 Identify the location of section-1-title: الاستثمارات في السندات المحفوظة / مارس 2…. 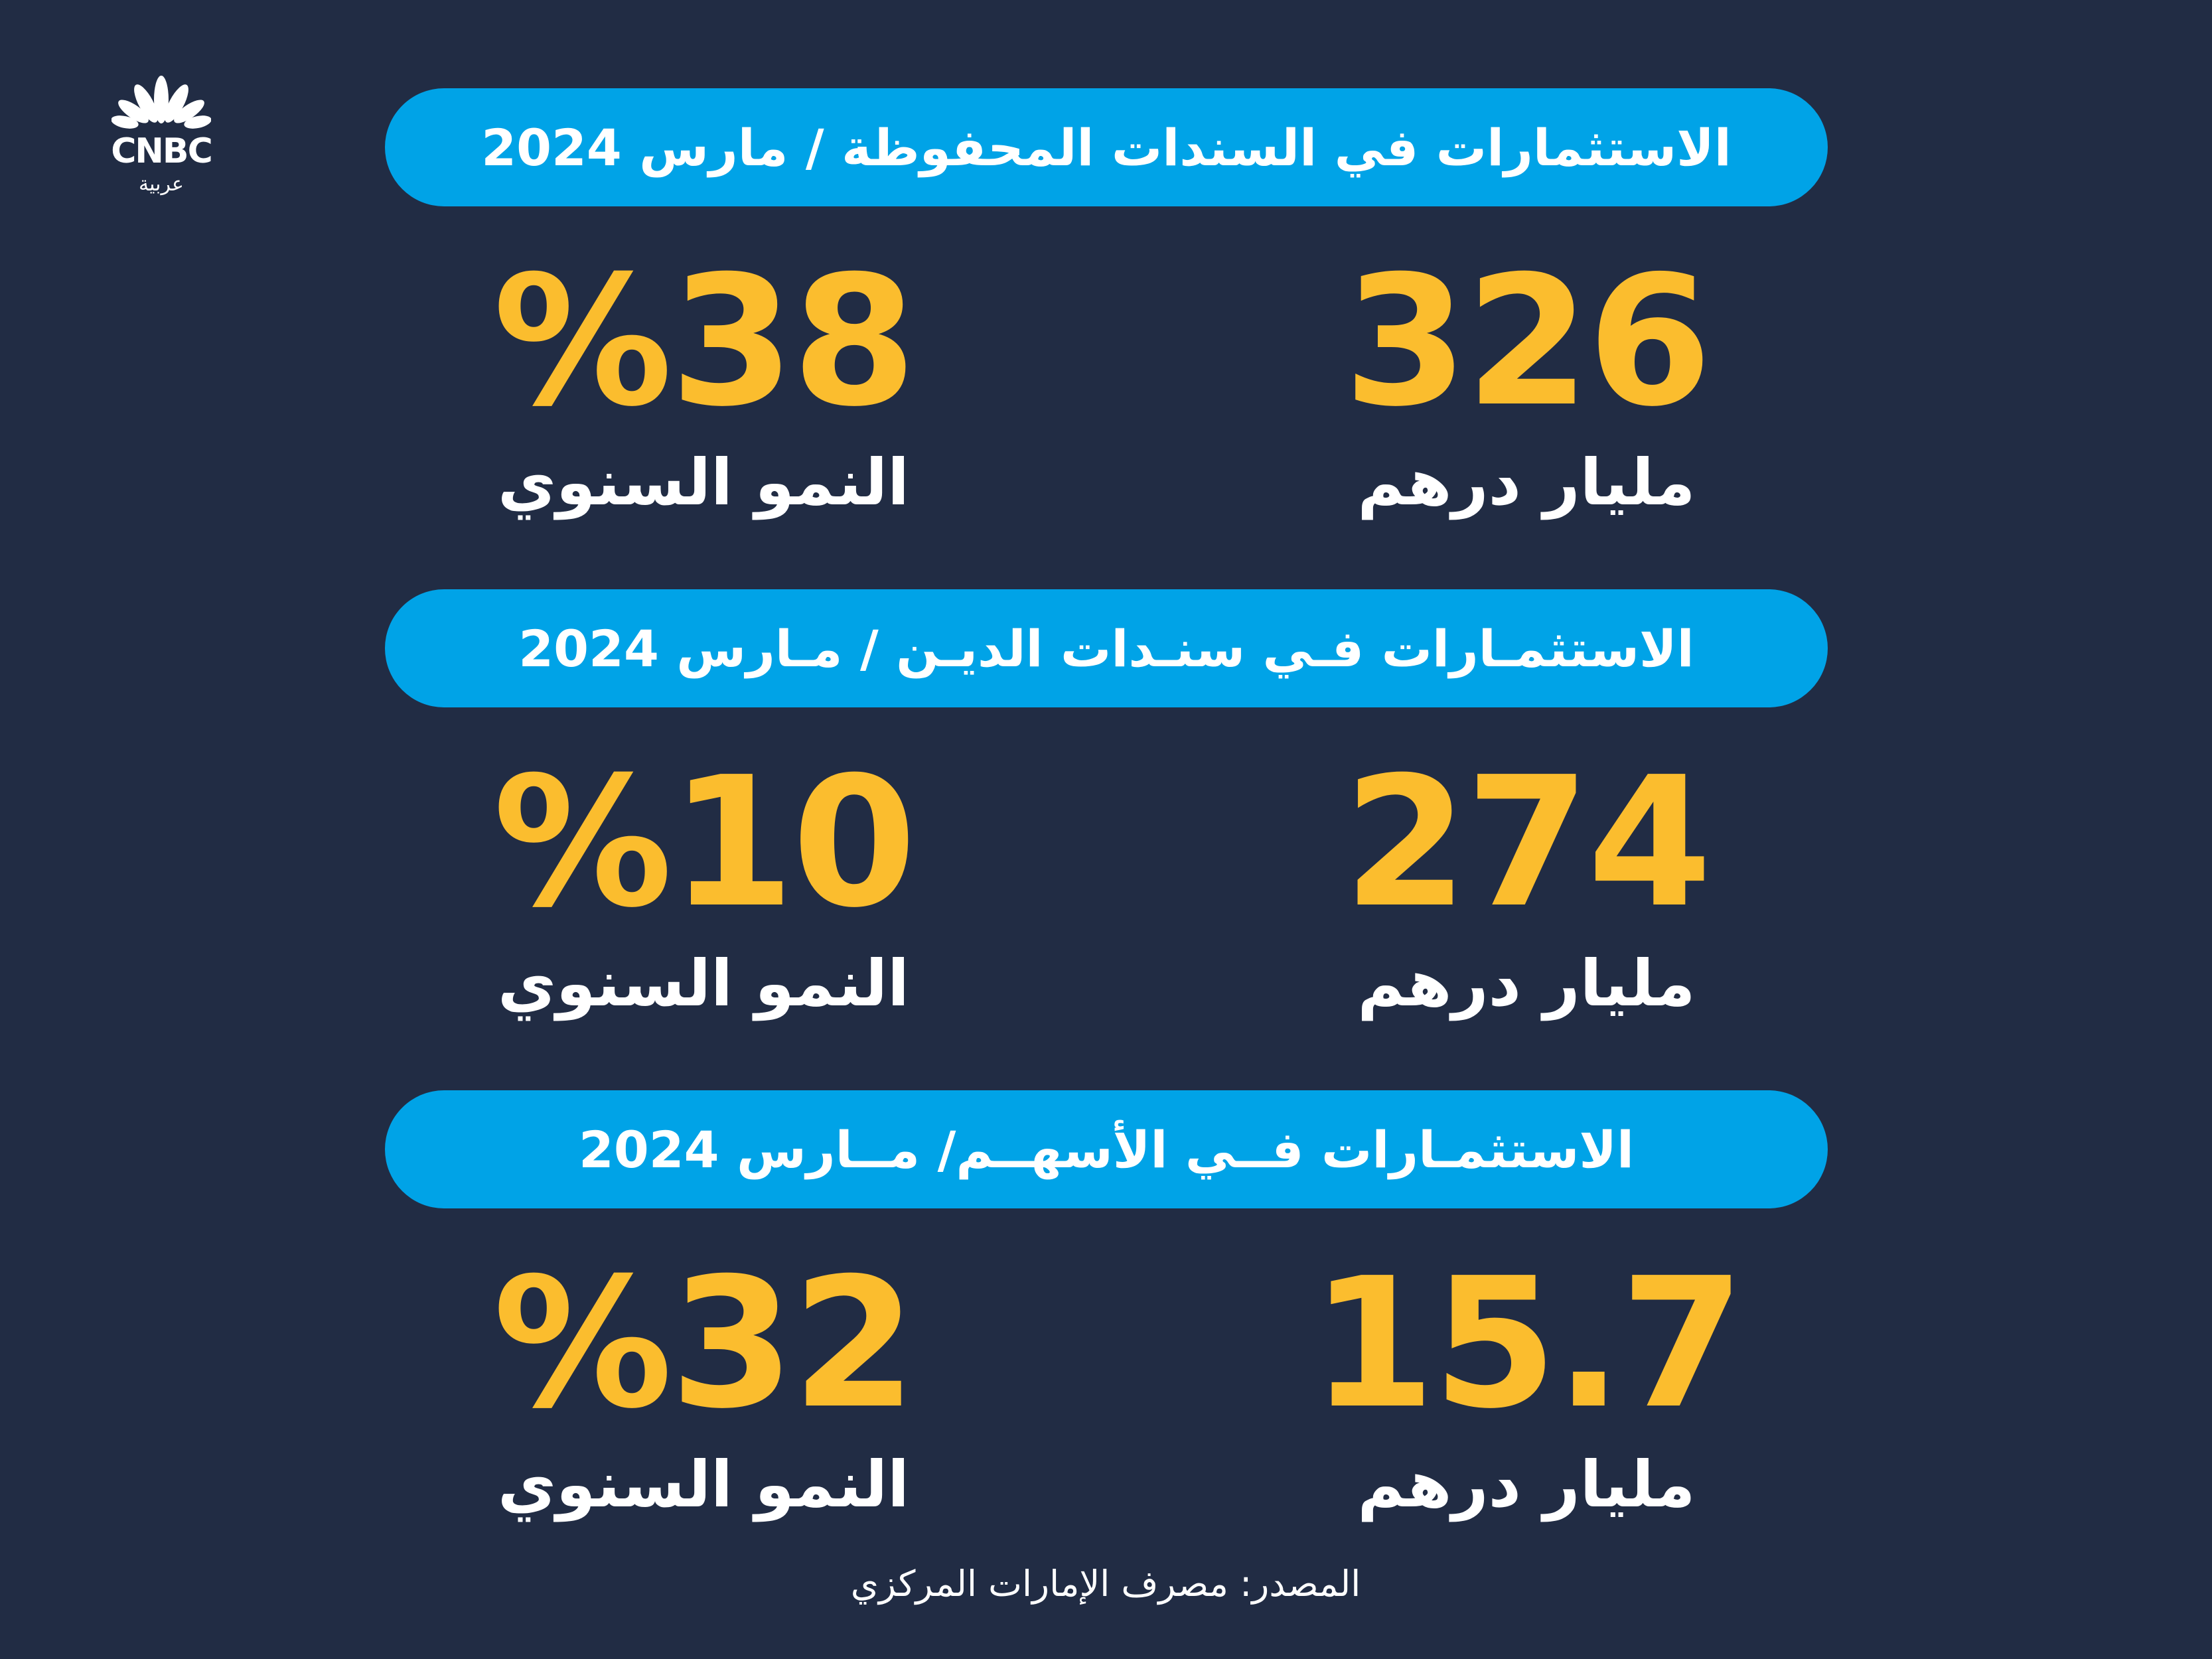
(1107, 147).